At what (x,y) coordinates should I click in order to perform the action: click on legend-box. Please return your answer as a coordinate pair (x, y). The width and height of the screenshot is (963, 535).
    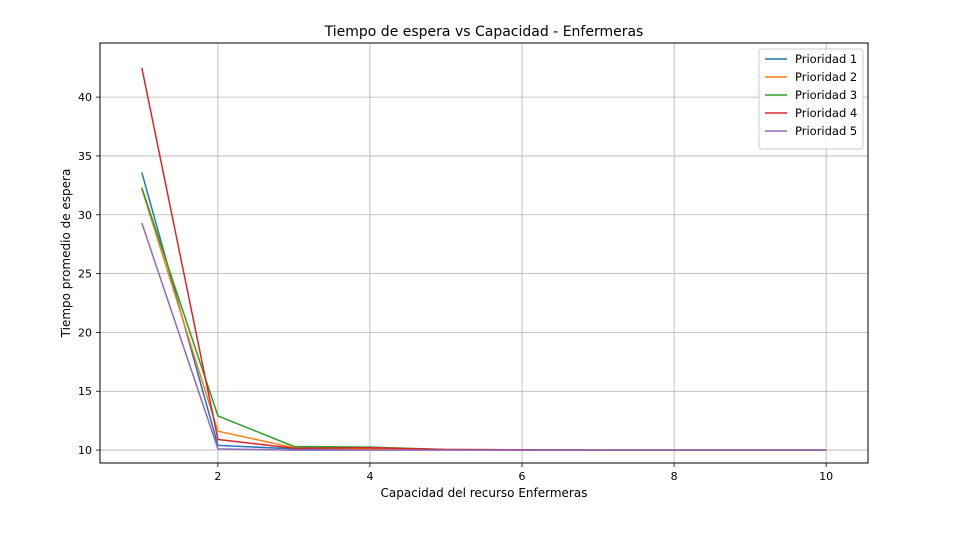
    Looking at the image, I should click on (811, 99).